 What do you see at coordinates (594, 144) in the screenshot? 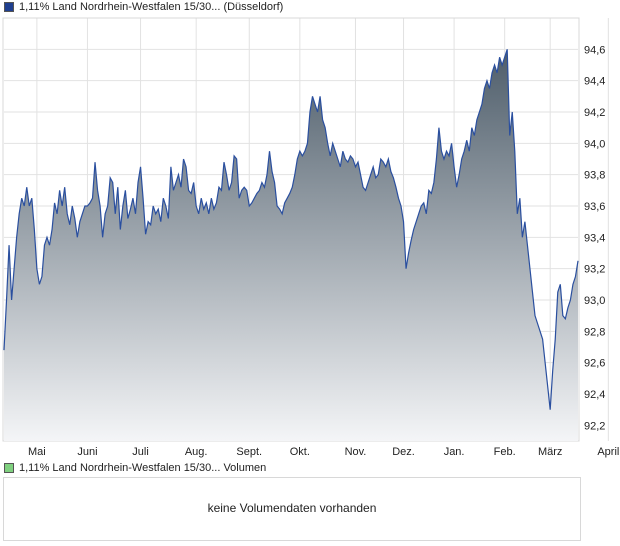
I see `y-tick-label: 94,0` at bounding box center [594, 144].